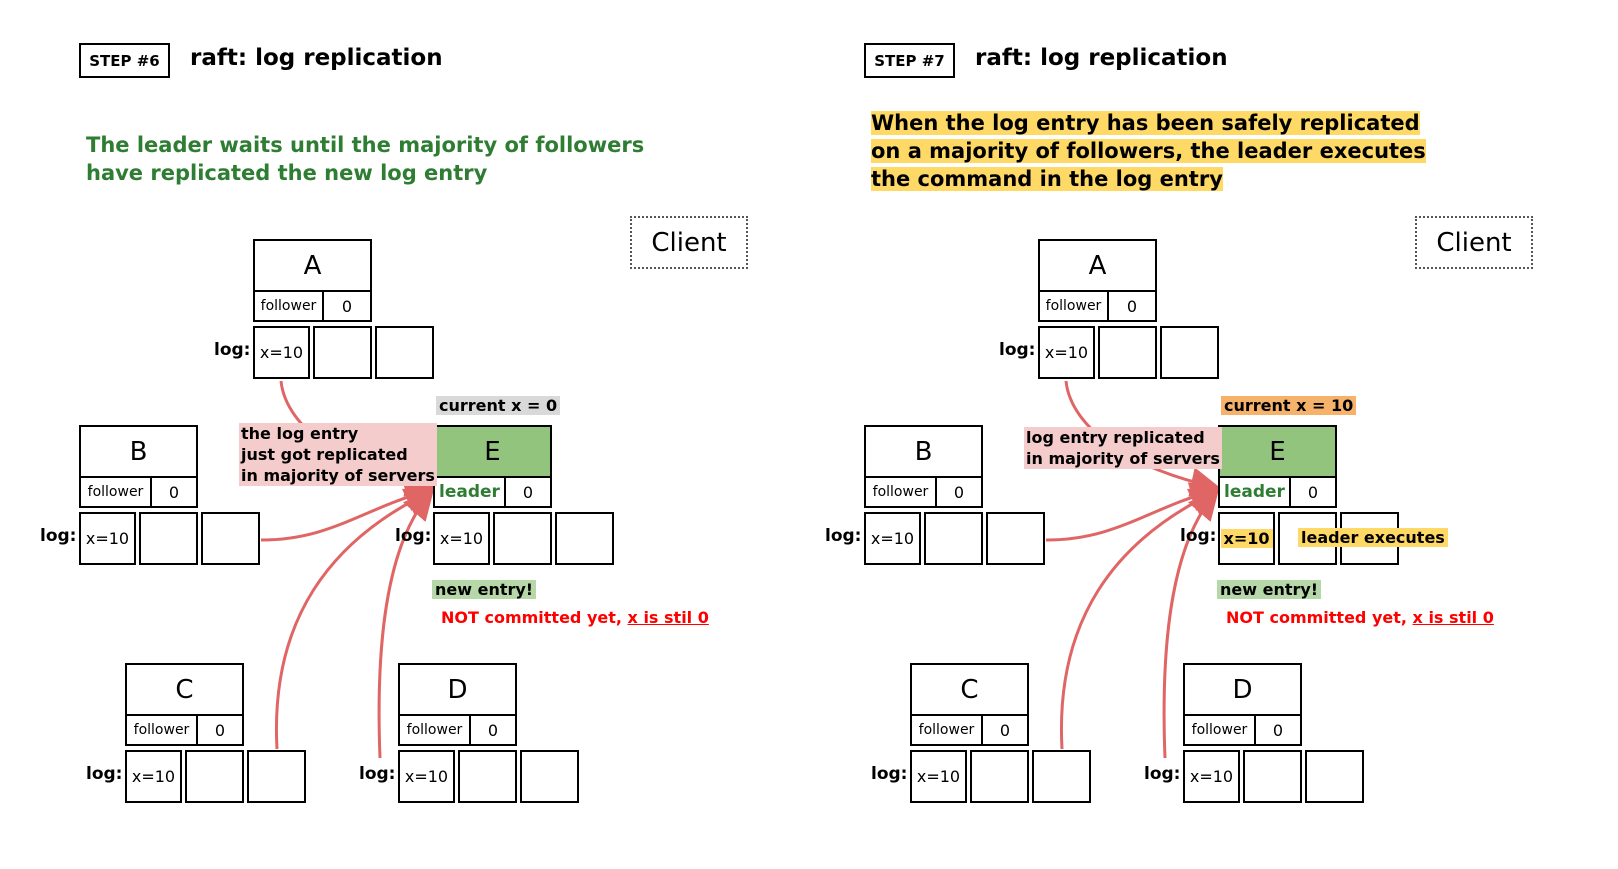 The image size is (1618, 869). Describe the element at coordinates (124, 60) in the screenshot. I see `step-badge: STEP #6` at that location.